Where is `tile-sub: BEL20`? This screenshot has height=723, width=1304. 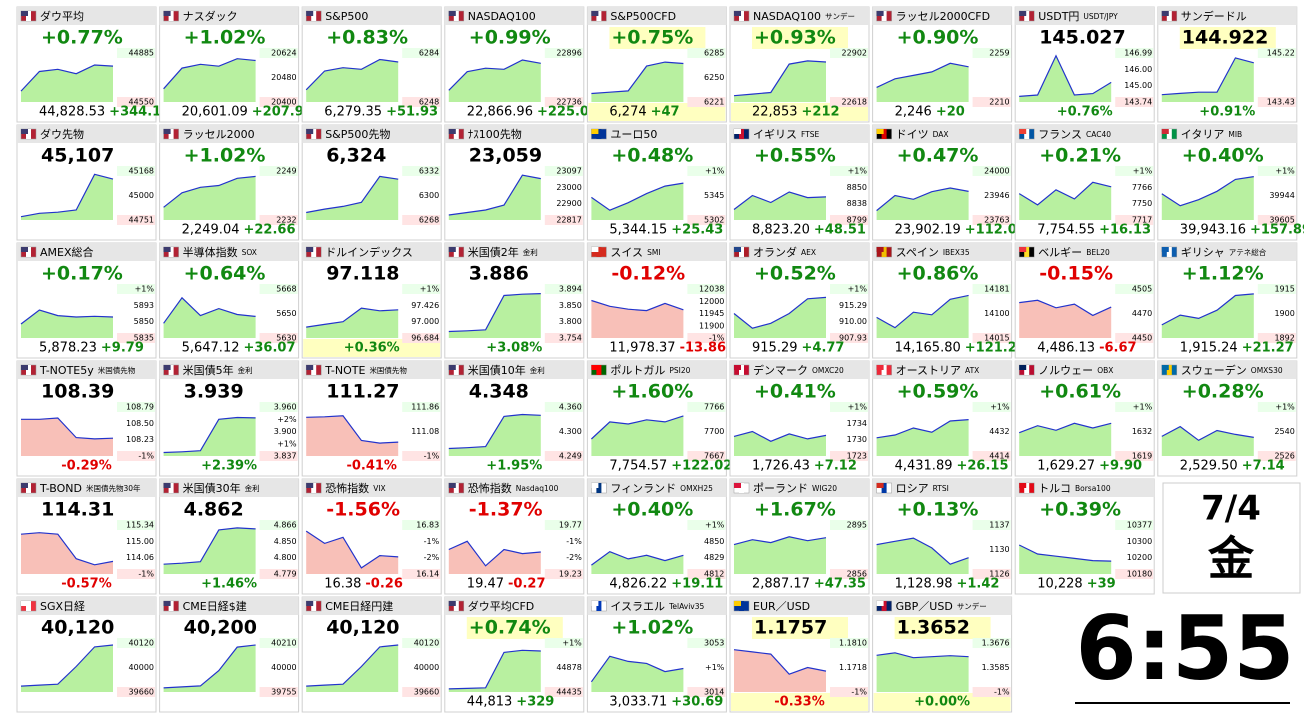
tile-sub: BEL20 is located at coordinates (1098, 252).